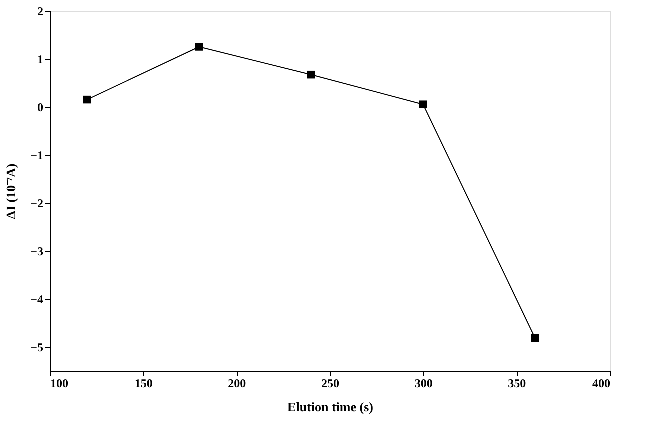  I want to click on y-tick-label: 0, so click(41, 107).